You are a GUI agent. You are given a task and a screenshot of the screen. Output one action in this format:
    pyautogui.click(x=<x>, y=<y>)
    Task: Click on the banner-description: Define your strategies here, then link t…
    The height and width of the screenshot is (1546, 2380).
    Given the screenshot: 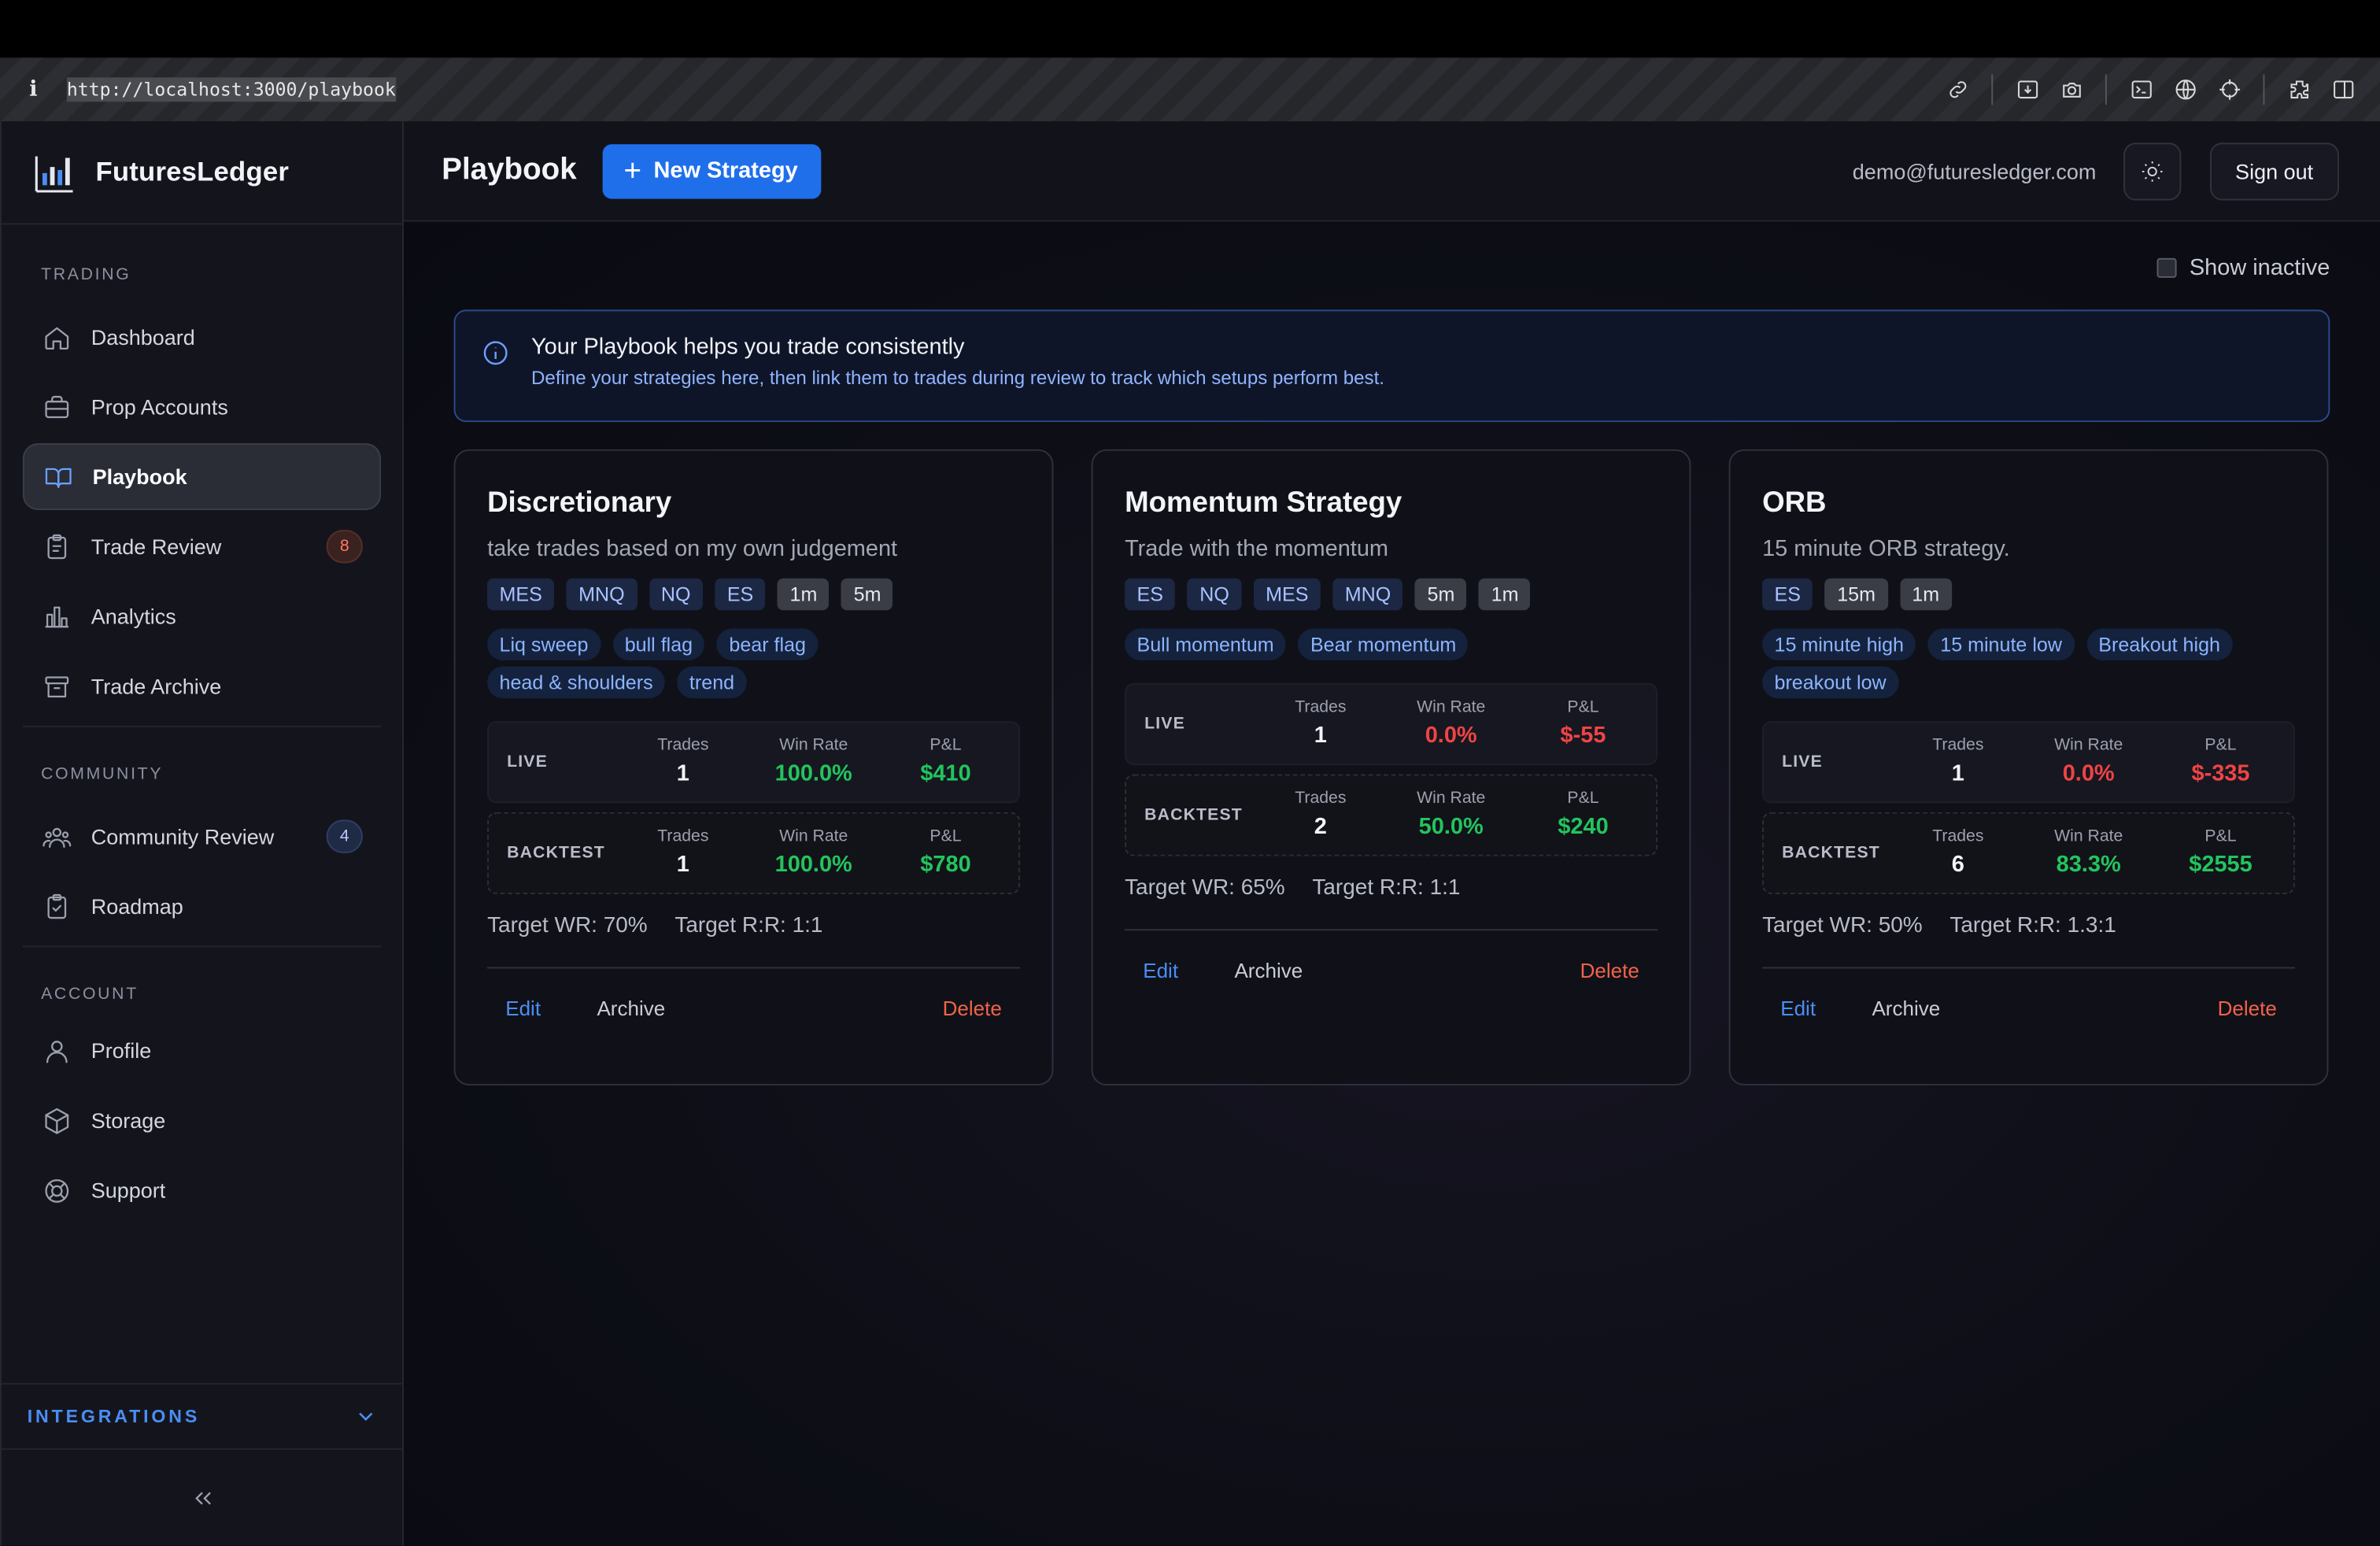 What is the action you would take?
    pyautogui.click(x=957, y=378)
    